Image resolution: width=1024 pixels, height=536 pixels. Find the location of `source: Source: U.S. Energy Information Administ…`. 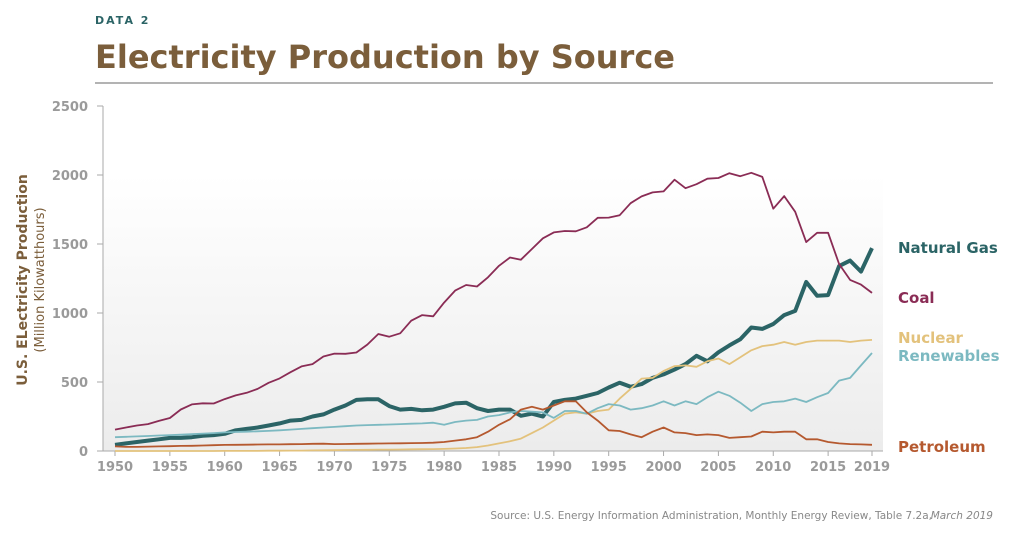

source: Source: U.S. Energy Information Administ… is located at coordinates (711, 516).